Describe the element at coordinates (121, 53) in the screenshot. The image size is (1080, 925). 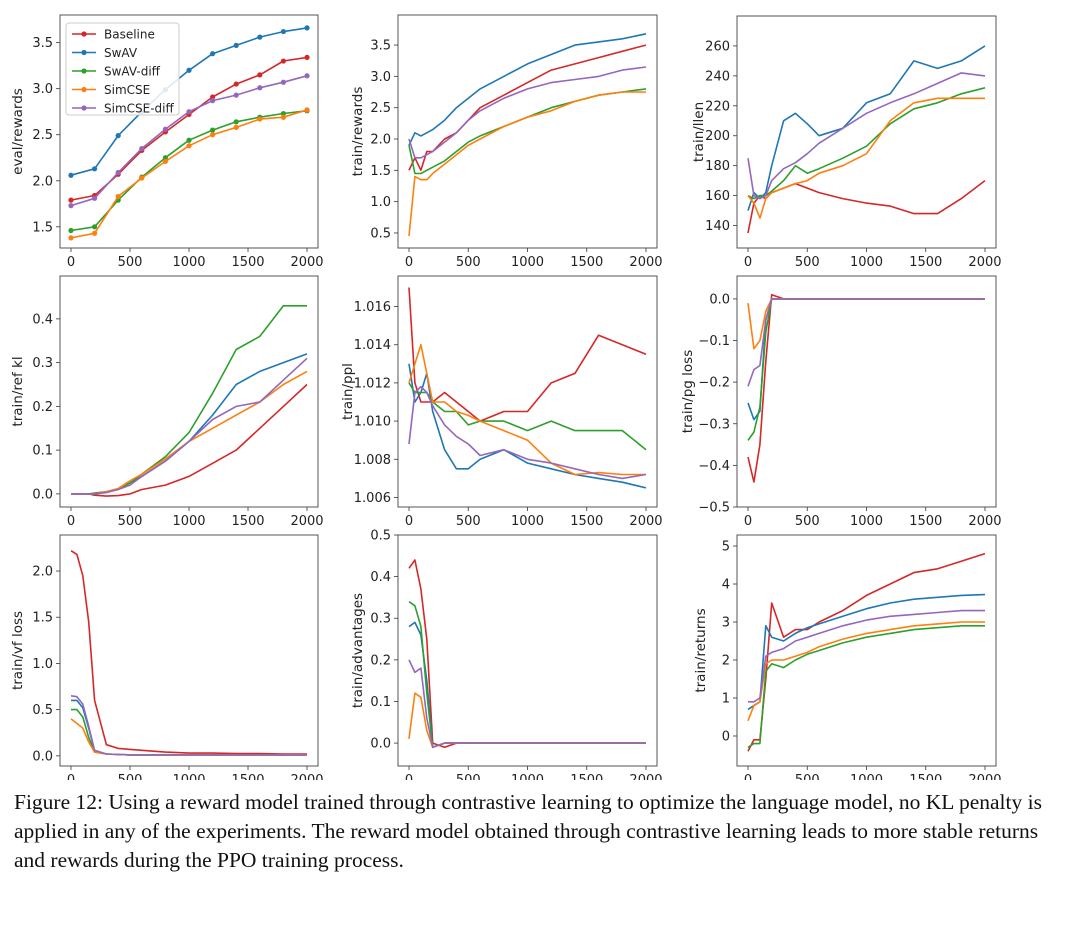
I see `legend-label: SwAV` at that location.